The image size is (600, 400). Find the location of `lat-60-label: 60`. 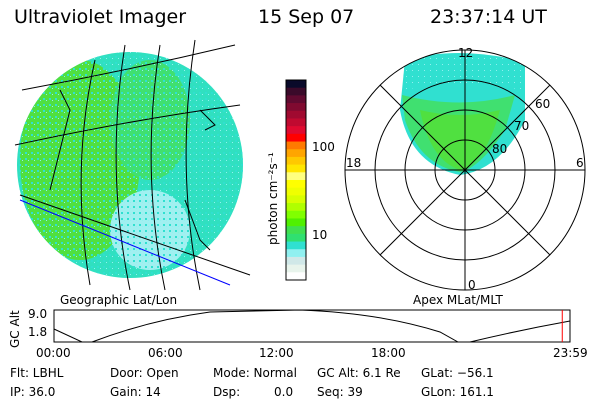

lat-60-label: 60 is located at coordinates (543, 104).